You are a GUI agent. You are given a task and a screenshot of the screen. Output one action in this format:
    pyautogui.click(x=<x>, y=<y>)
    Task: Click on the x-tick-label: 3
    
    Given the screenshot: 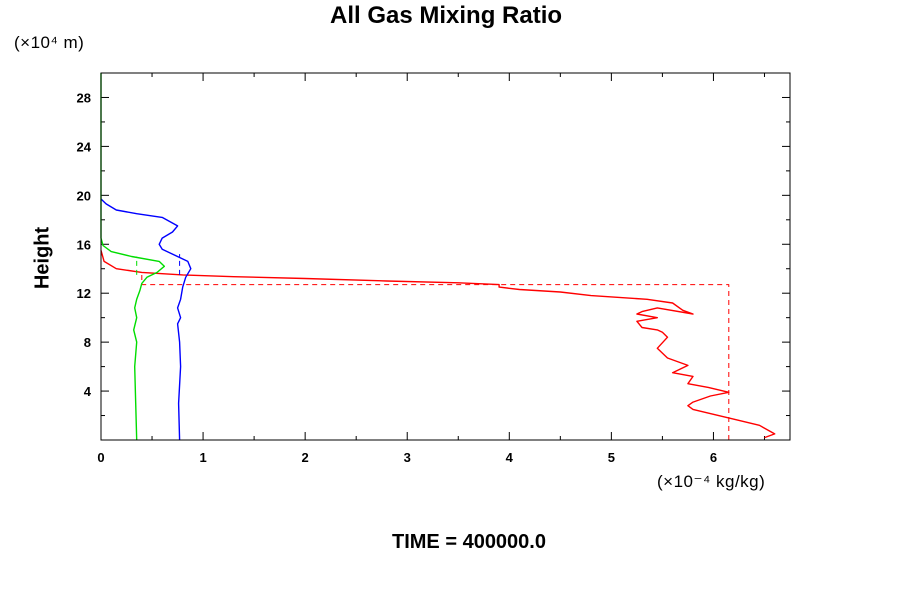 What is the action you would take?
    pyautogui.click(x=407, y=457)
    